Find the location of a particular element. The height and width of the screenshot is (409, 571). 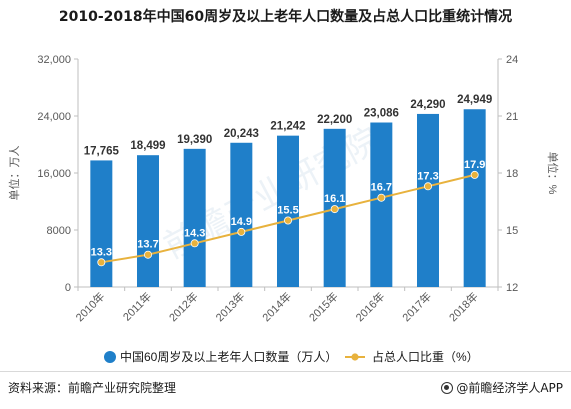

x-tick-label: 2018年 is located at coordinates (463, 306).